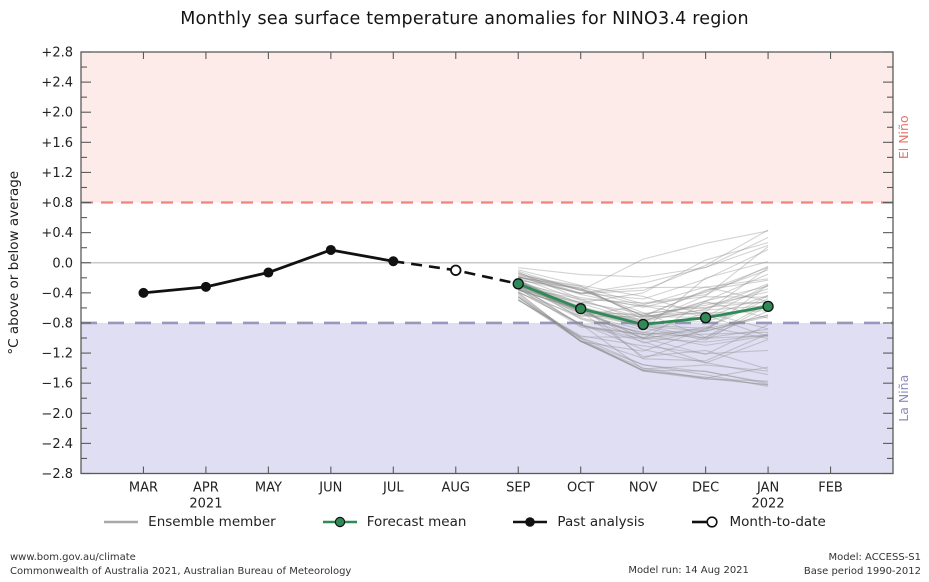  Describe the element at coordinates (57, 53) in the screenshot. I see `svg-text: +2.8` at that location.